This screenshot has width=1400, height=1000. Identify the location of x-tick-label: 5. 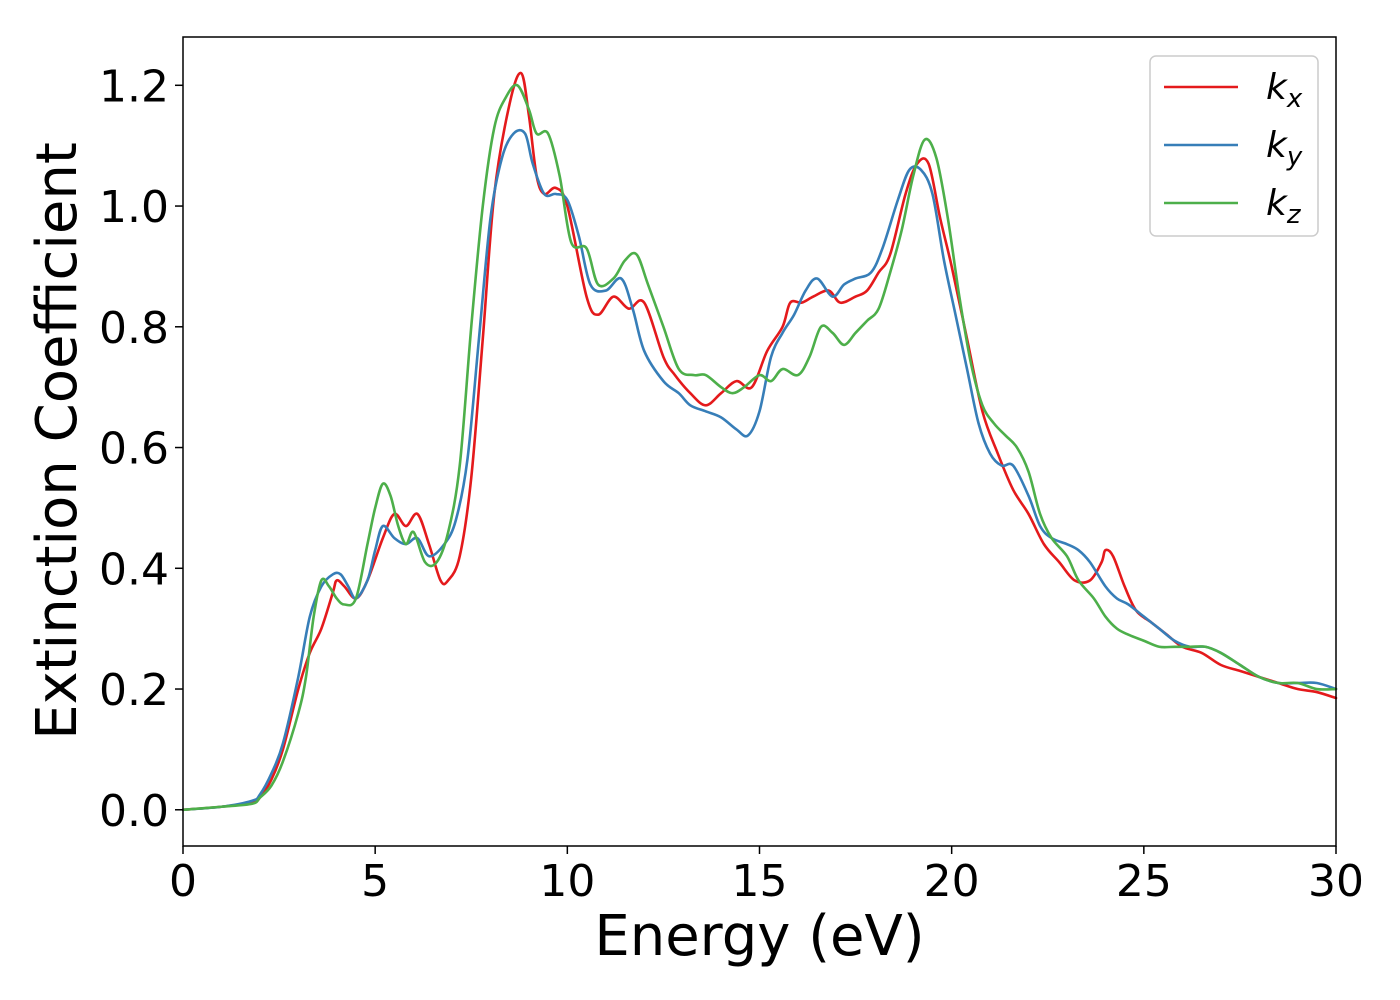
(375, 881).